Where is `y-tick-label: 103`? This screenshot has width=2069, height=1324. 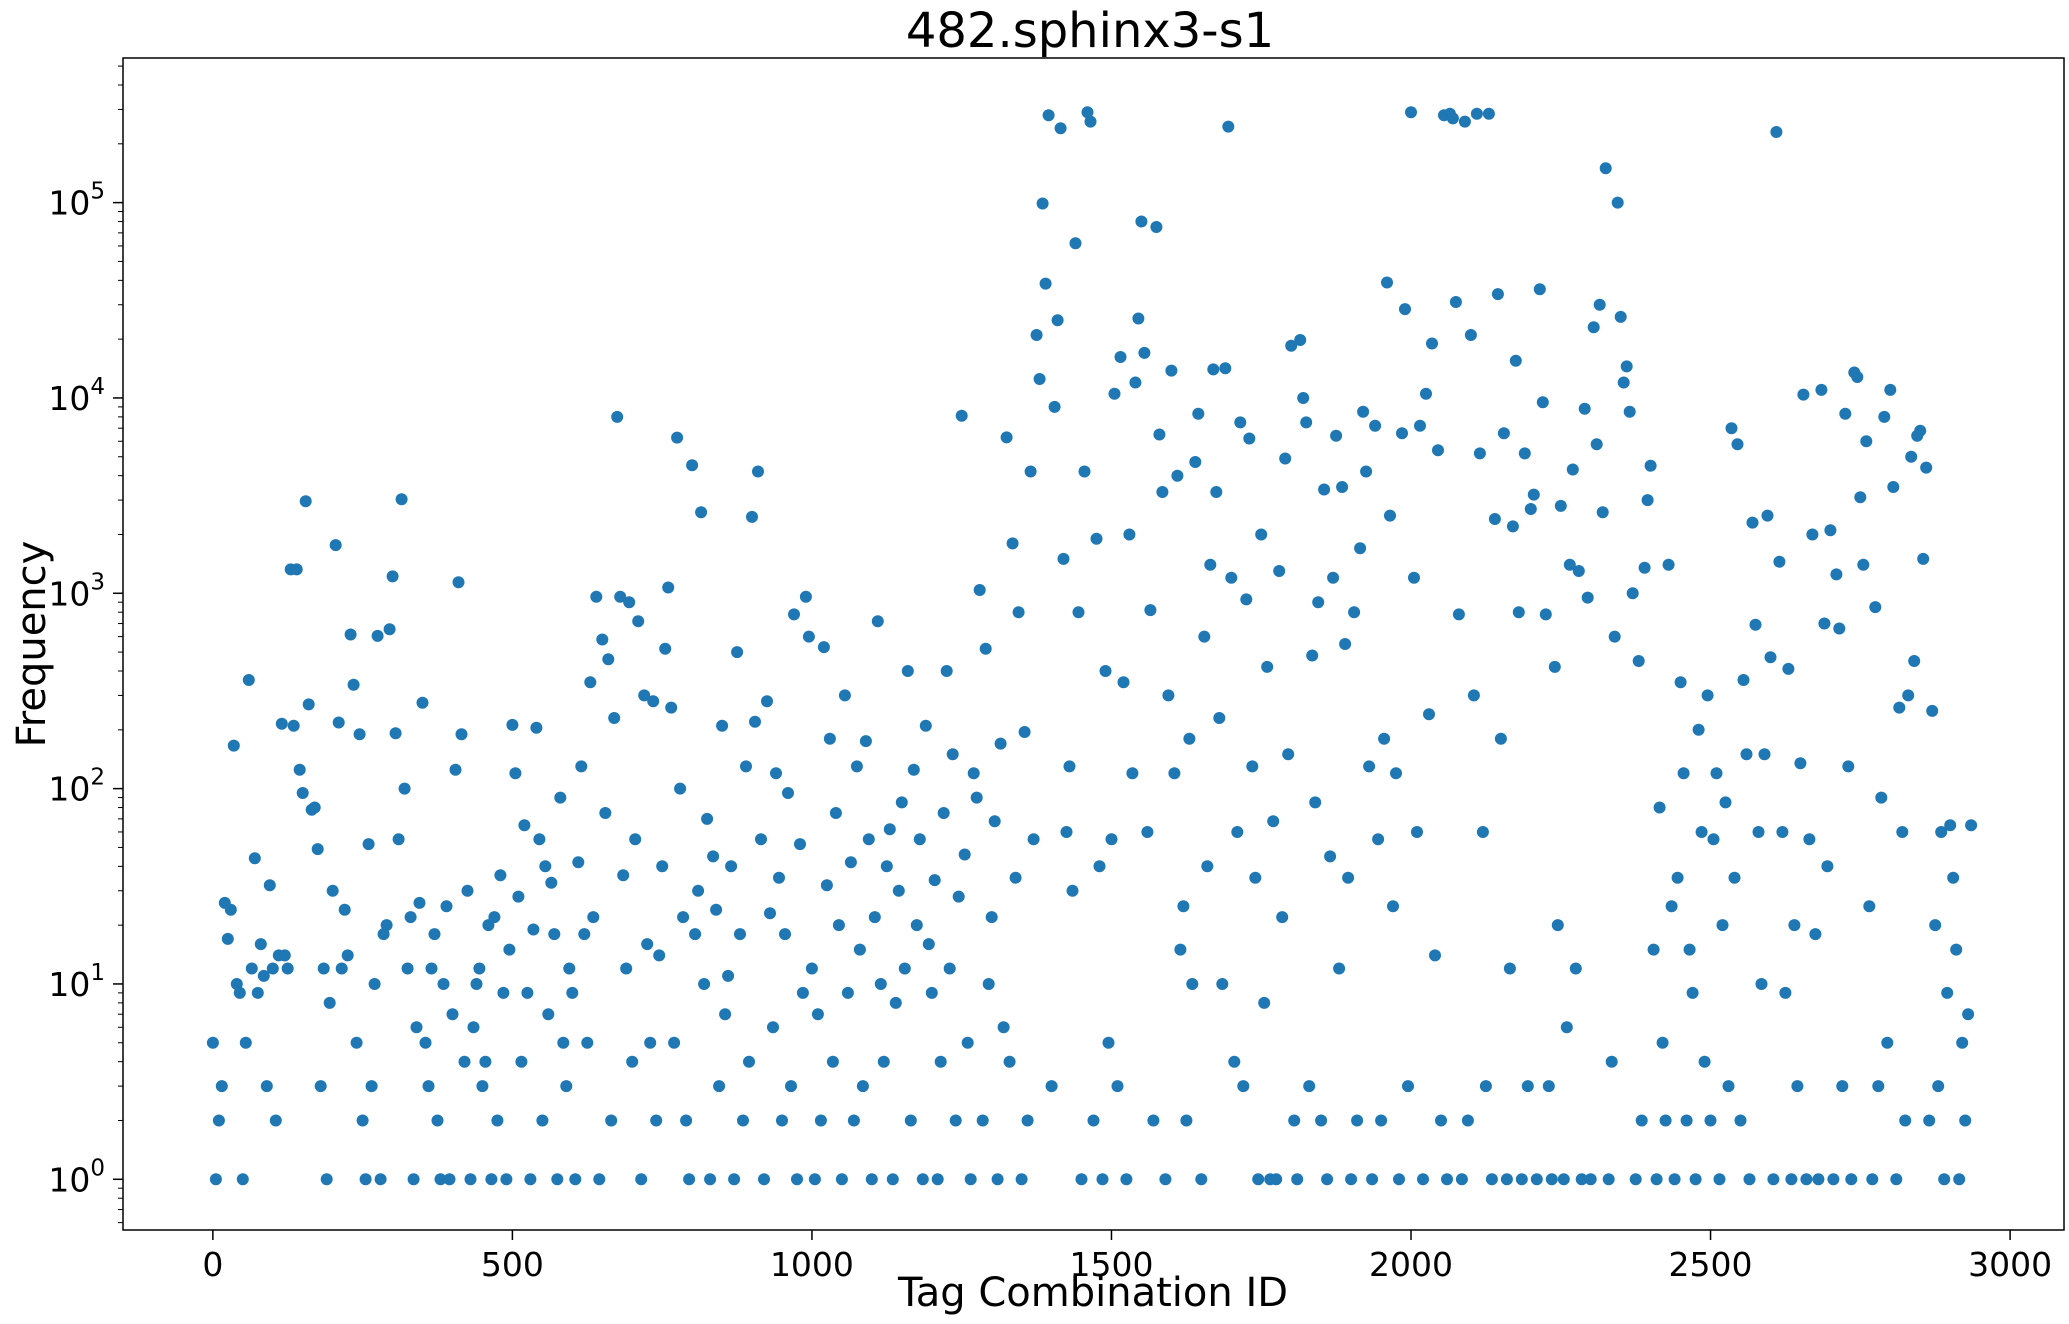 y-tick-label: 103 is located at coordinates (76, 591).